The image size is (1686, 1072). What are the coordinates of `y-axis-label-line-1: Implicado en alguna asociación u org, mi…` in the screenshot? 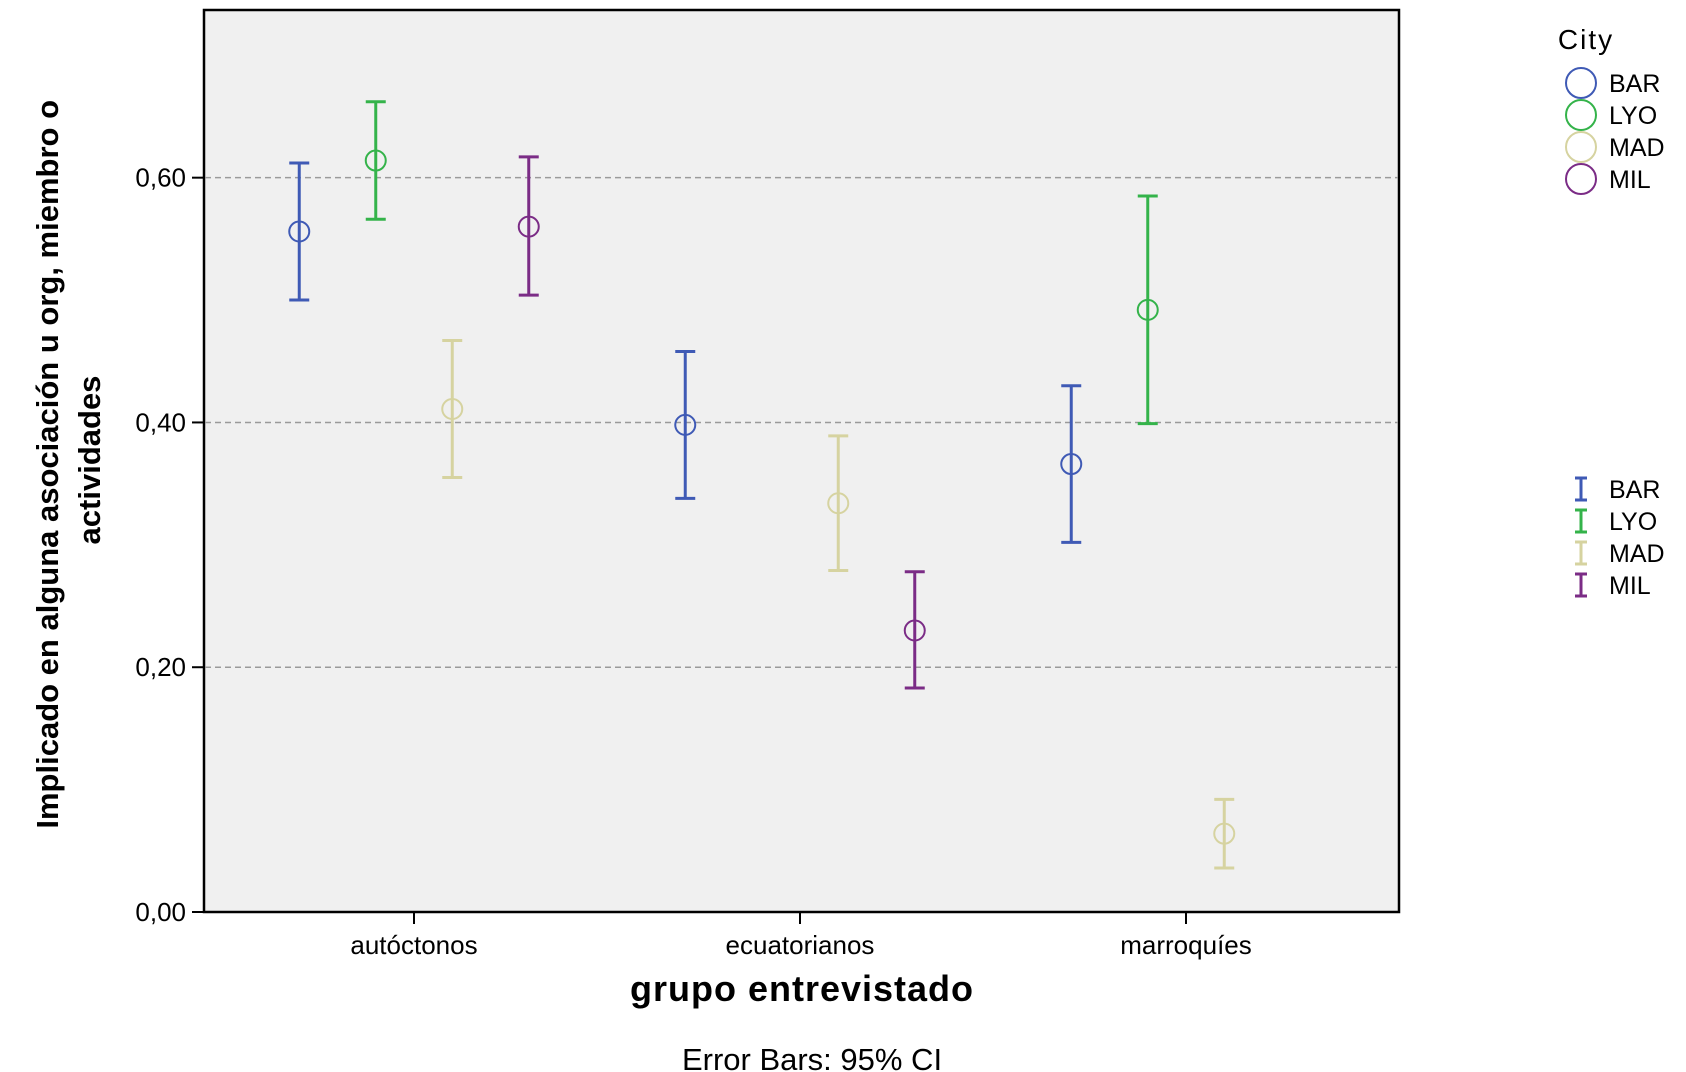 It's located at (47, 464).